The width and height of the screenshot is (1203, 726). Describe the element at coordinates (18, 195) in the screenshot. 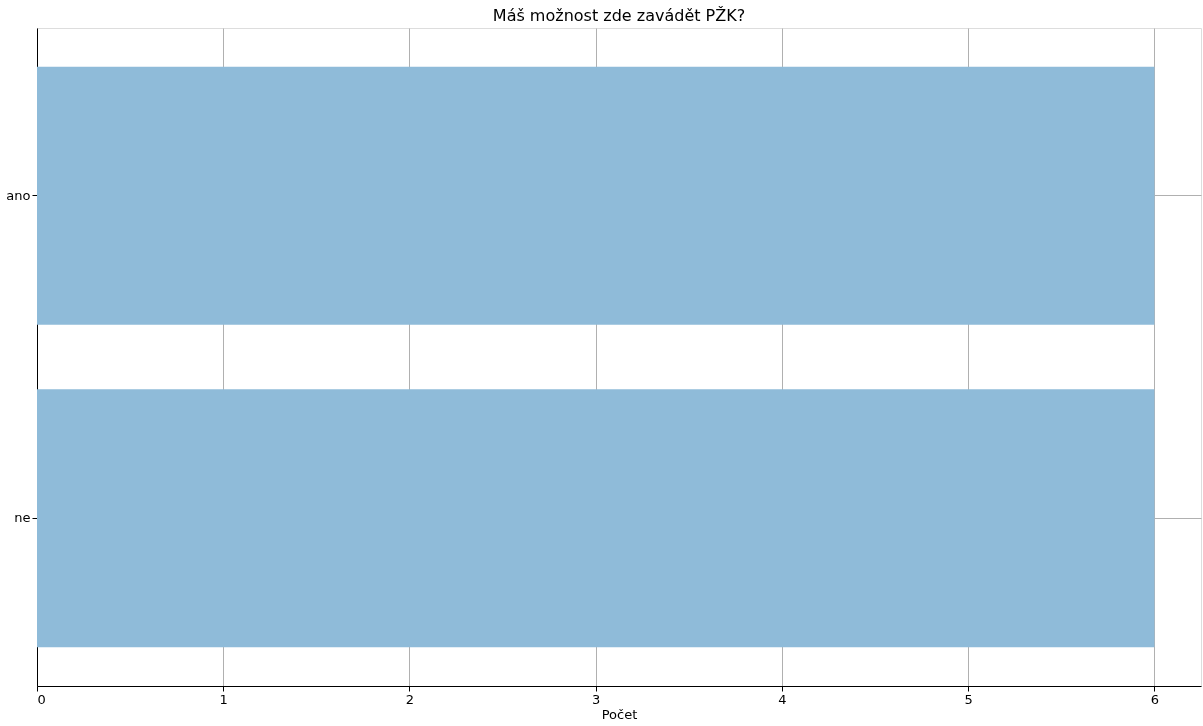

I see `y-tick-label: ano` at that location.